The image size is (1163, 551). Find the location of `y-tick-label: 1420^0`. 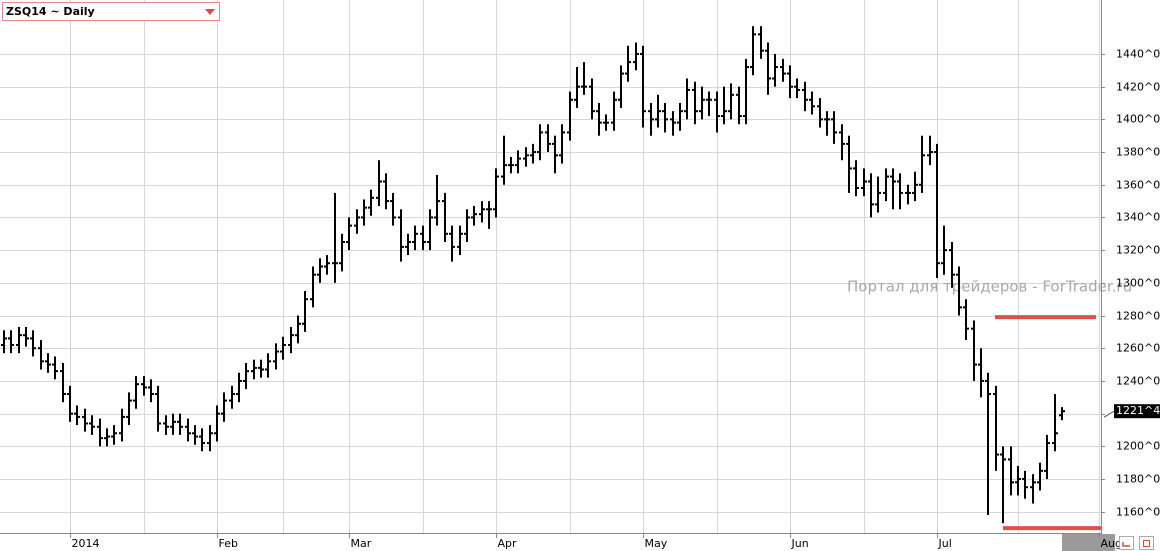

y-tick-label: 1420^0 is located at coordinates (1138, 87).